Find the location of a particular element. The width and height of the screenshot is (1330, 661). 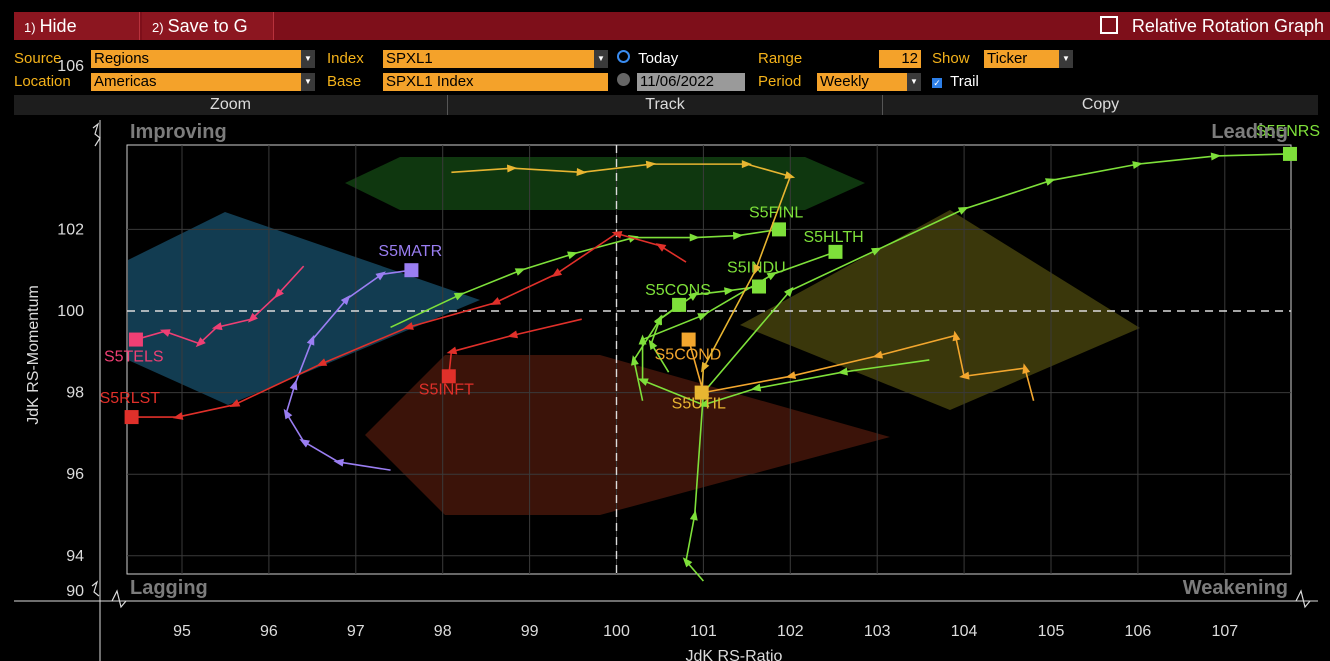

quadrant-label-weakening: Weakening is located at coordinates (1235, 588).